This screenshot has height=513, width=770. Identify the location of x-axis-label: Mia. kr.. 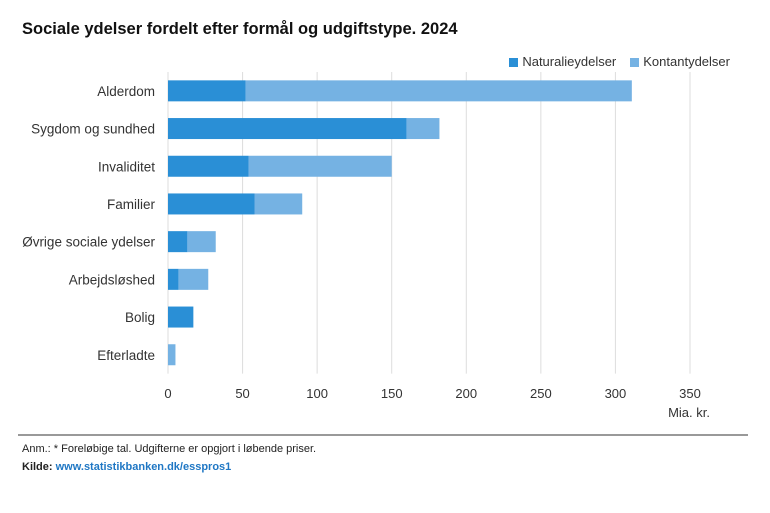
(689, 412).